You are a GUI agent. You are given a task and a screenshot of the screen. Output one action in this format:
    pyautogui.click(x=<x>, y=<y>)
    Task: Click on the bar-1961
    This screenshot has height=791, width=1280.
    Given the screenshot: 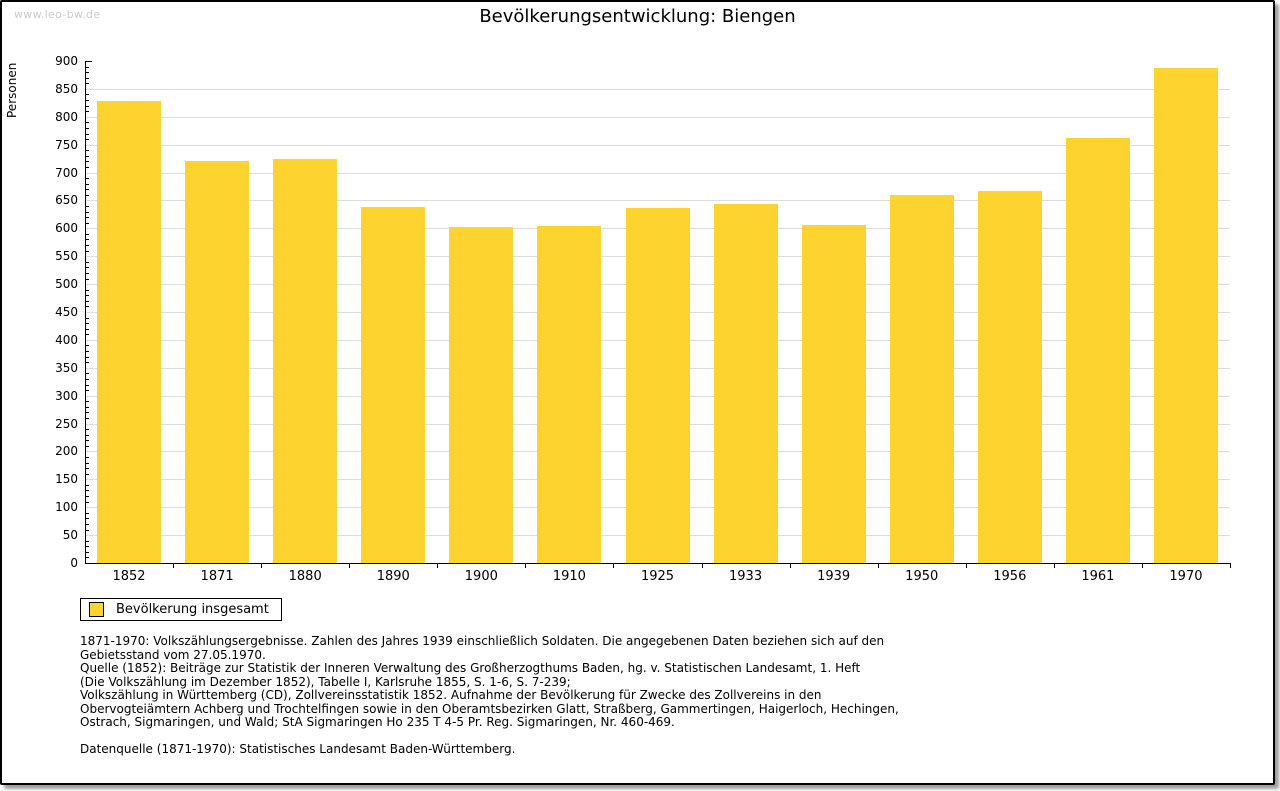 What is the action you would take?
    pyautogui.click(x=1098, y=350)
    